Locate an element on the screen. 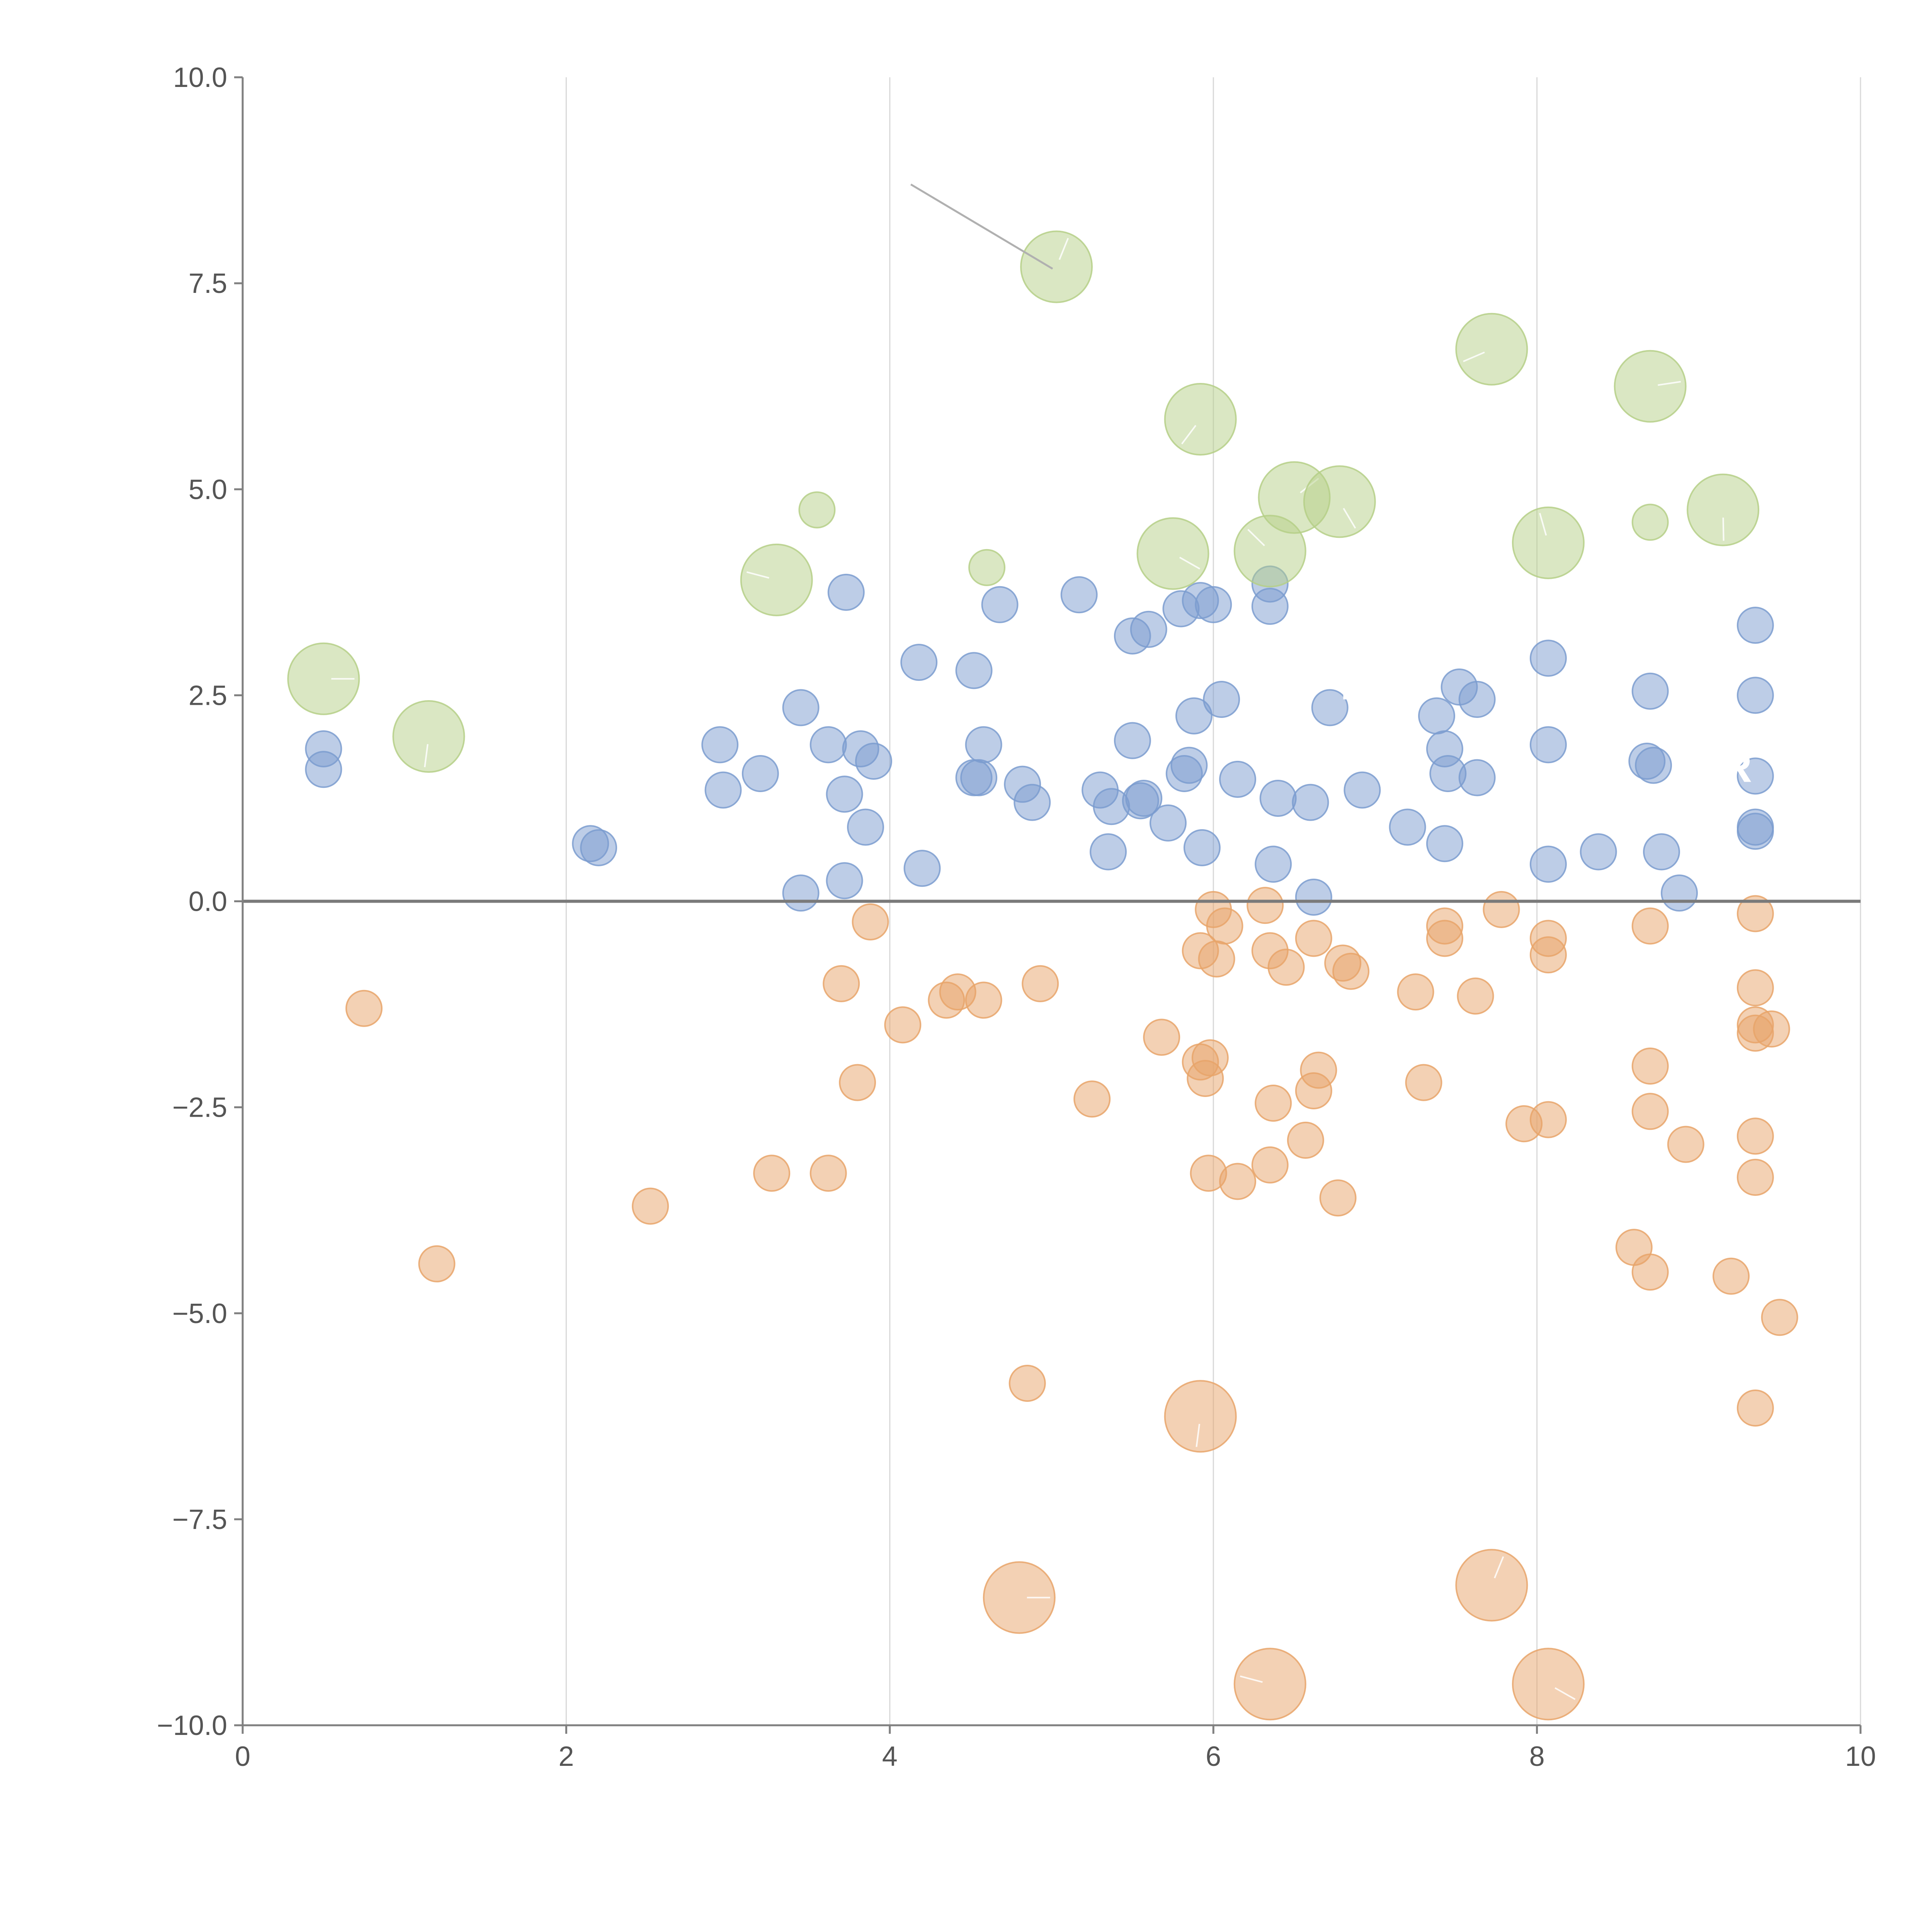 The width and height of the screenshot is (1932, 1932). y-tick-label-2: 5.0 is located at coordinates (208, 489).